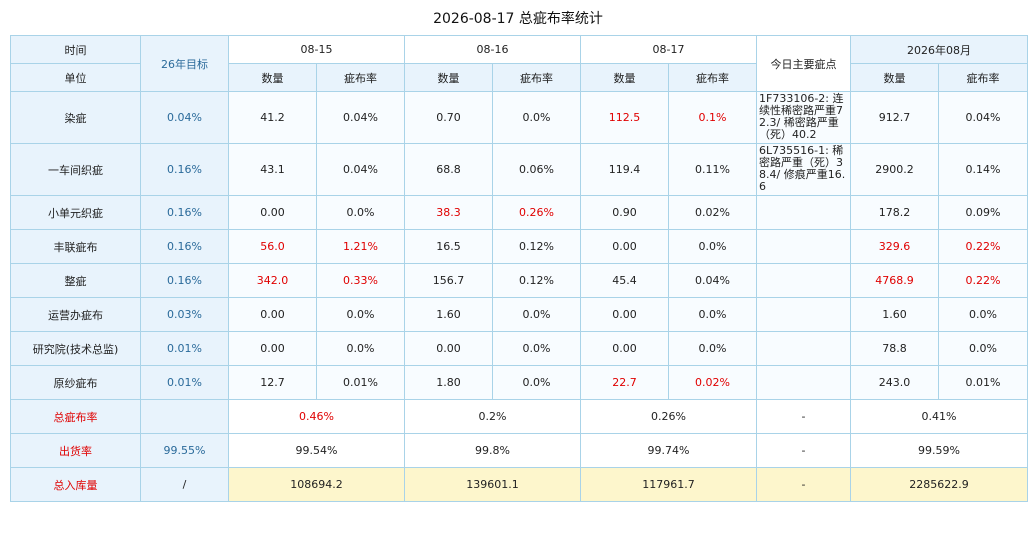 The width and height of the screenshot is (1036, 558). What do you see at coordinates (668, 49) in the screenshot?
I see `header-date-3: 08-17` at bounding box center [668, 49].